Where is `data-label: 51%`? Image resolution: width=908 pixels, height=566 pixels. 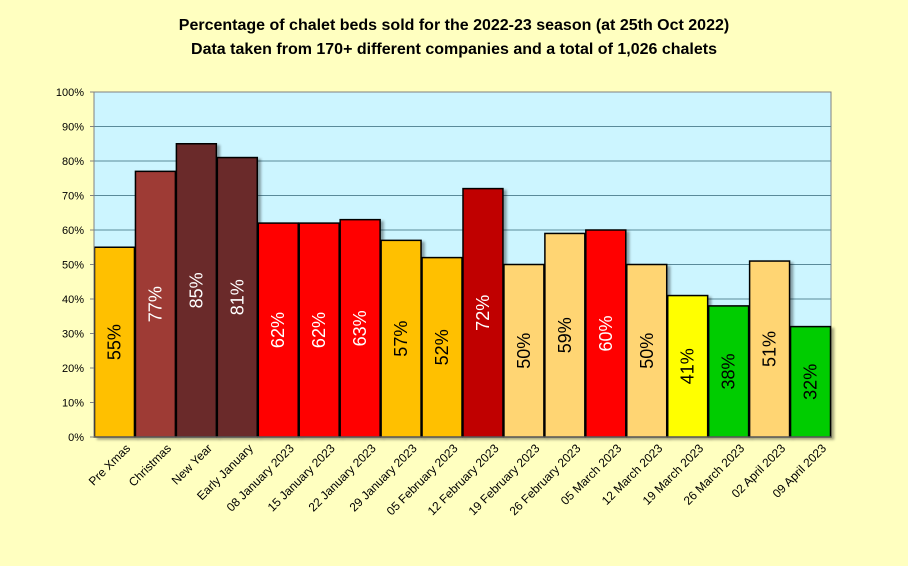 data-label: 51% is located at coordinates (770, 349).